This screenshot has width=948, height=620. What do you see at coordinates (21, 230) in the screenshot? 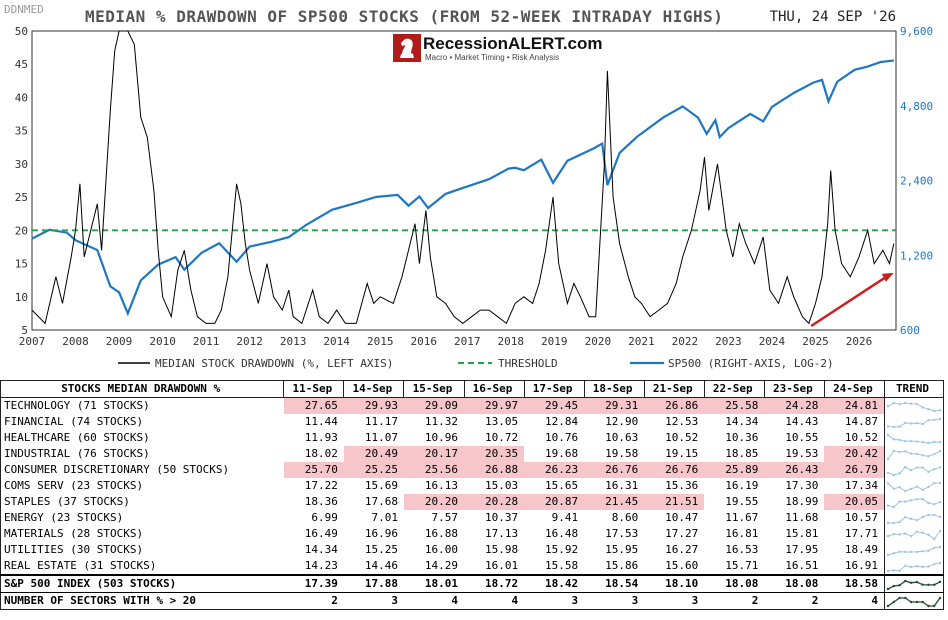
I see `left-axis-tick-label: 20` at bounding box center [21, 230].